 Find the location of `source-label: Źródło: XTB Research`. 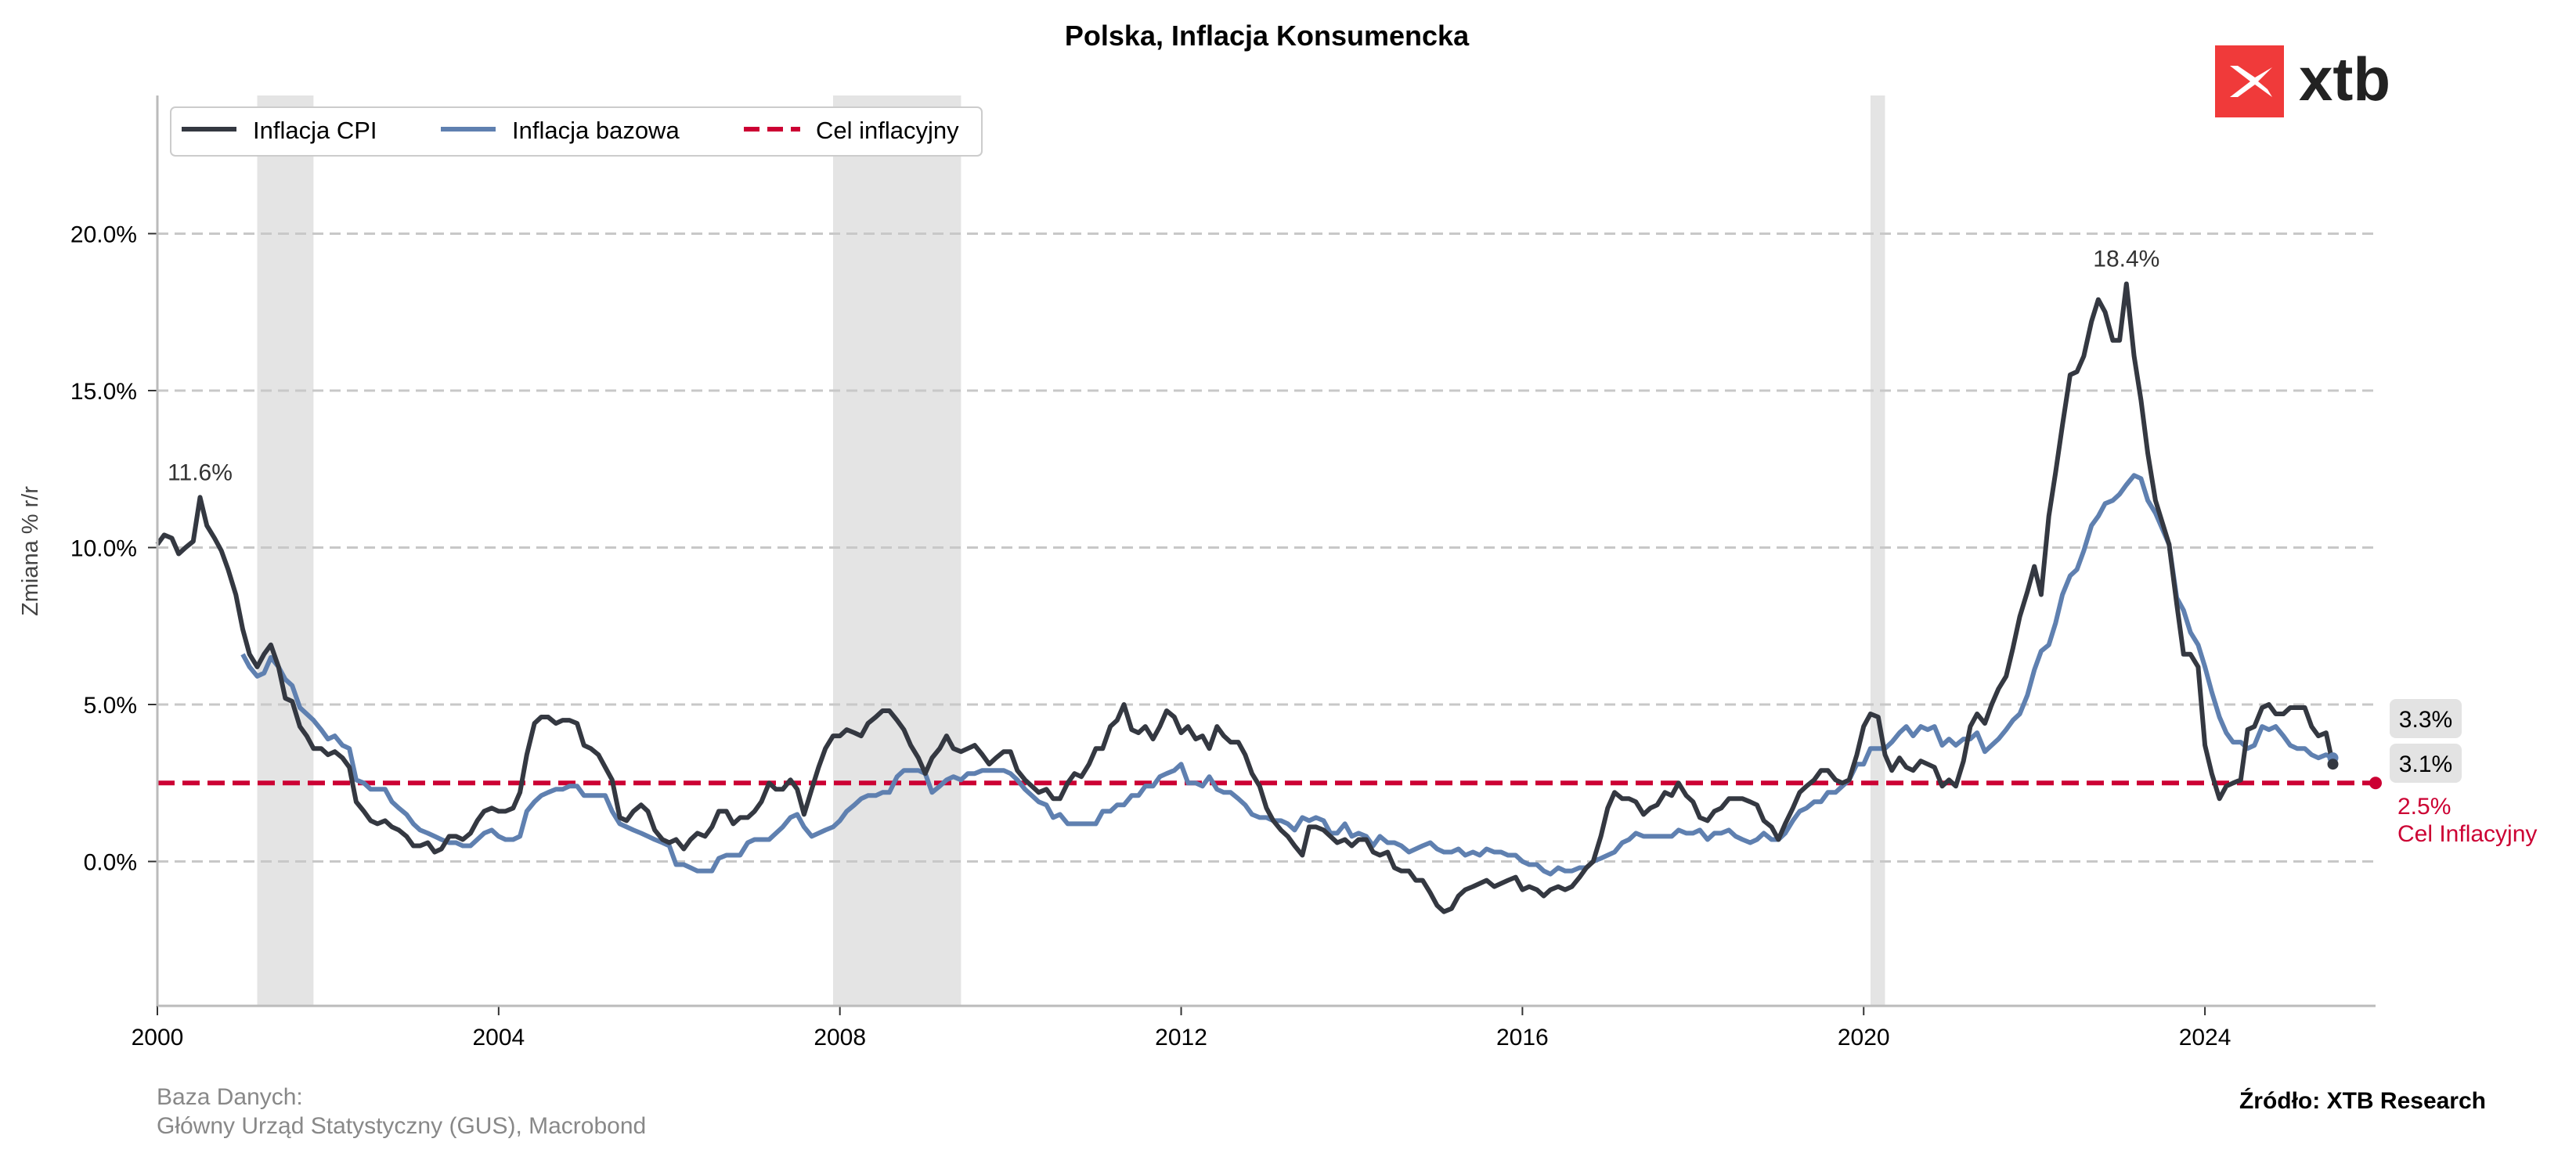

source-label: Źródło: XTB Research is located at coordinates (2362, 1100).